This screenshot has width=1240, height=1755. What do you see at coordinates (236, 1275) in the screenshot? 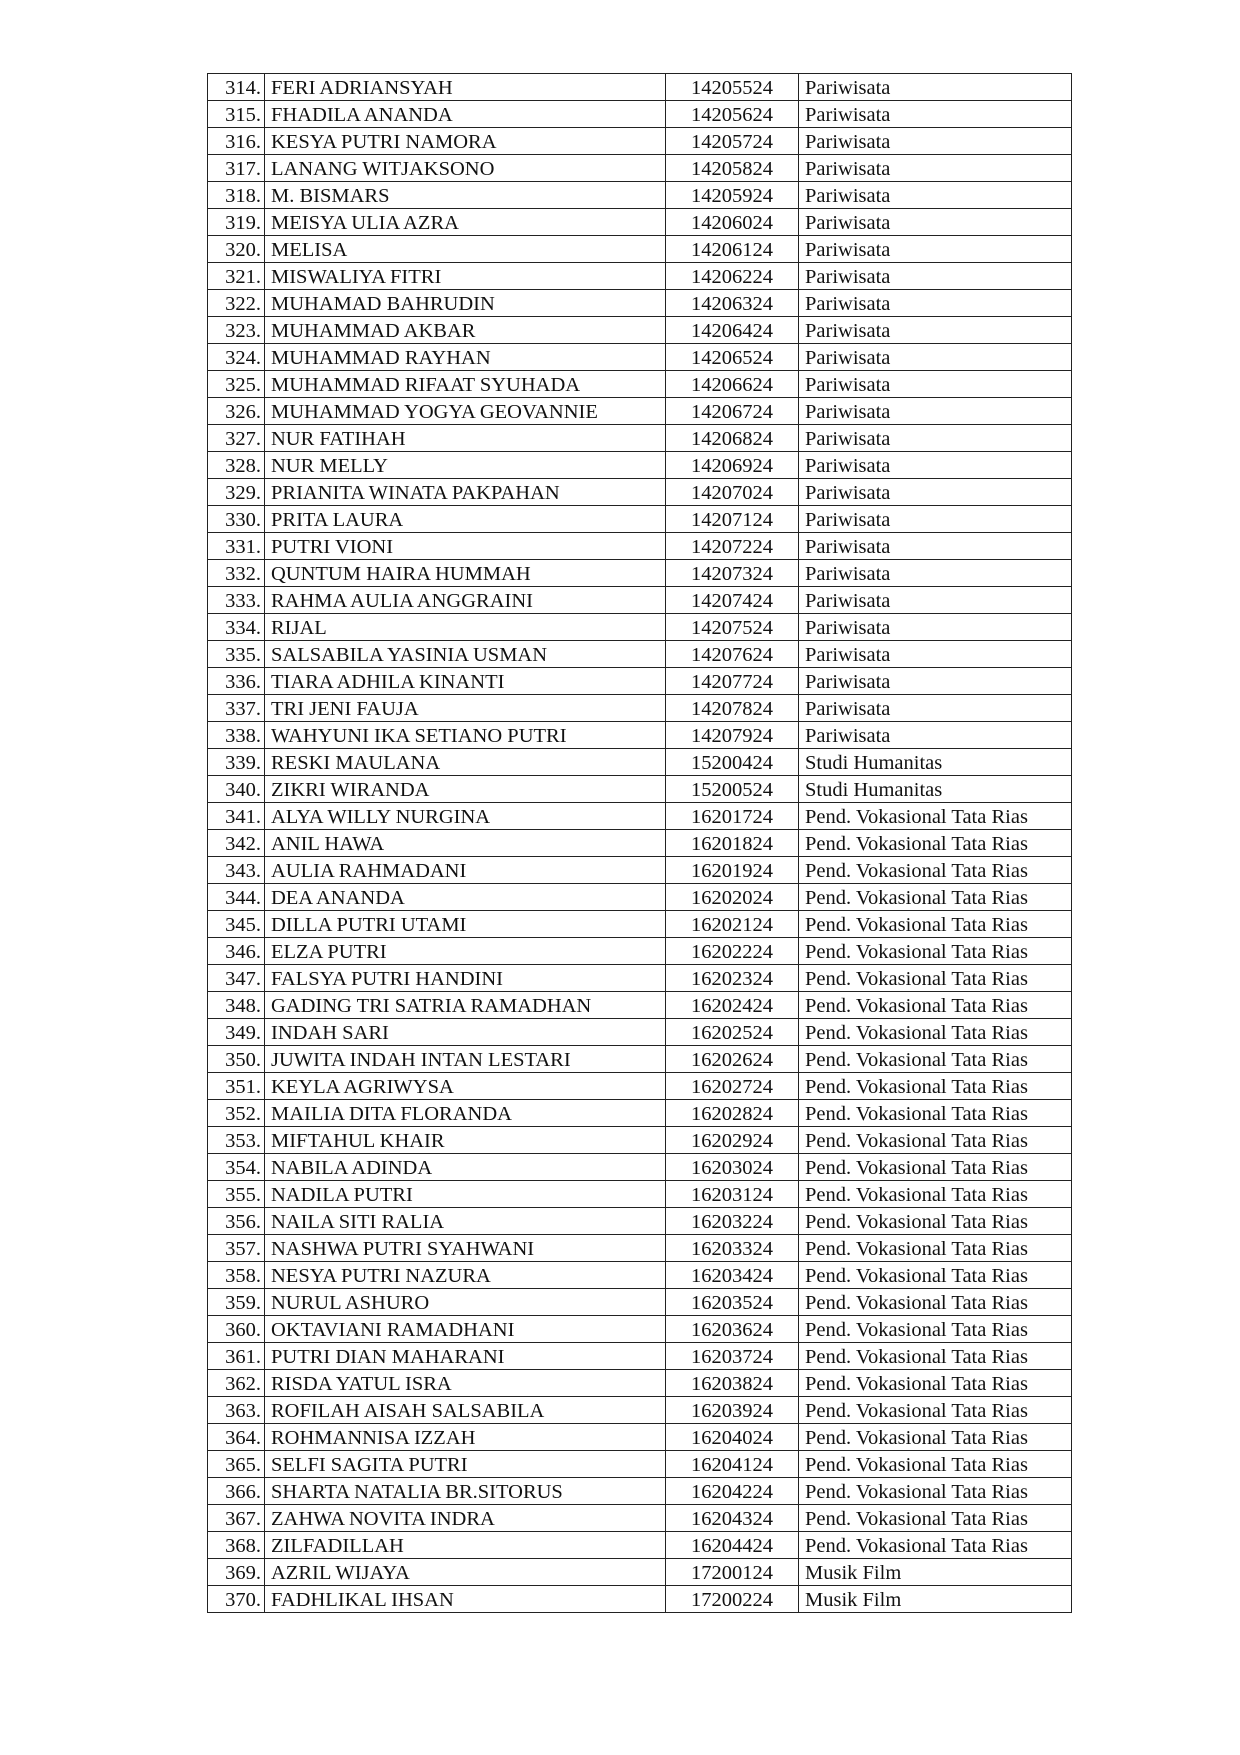
I see `row-number: 358.` at bounding box center [236, 1275].